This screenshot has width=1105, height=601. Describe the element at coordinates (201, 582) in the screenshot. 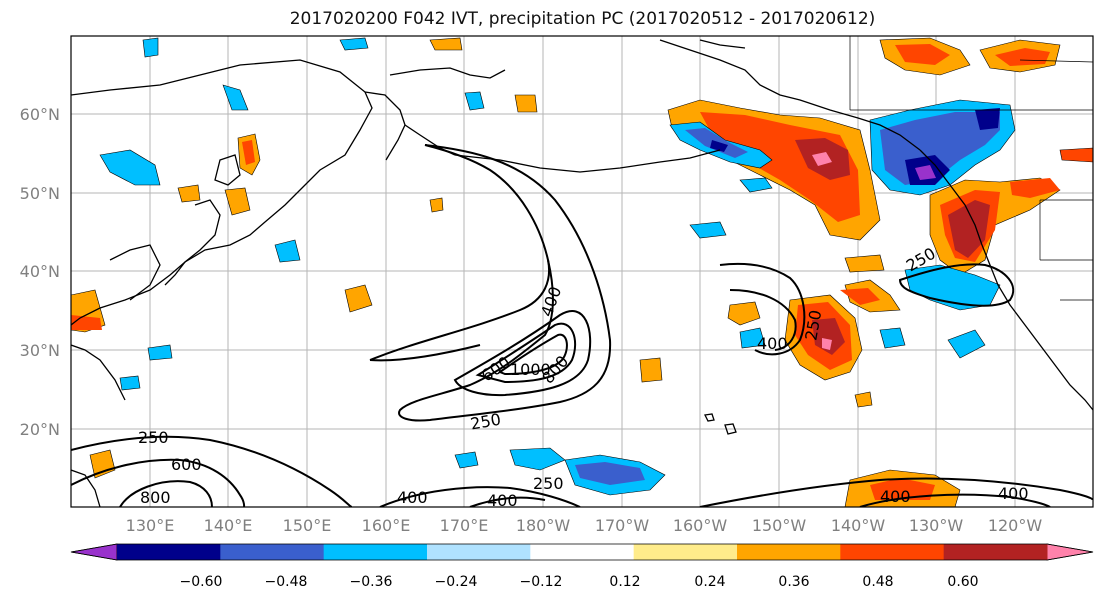

I see `colorbar-tick: −0.60` at that location.